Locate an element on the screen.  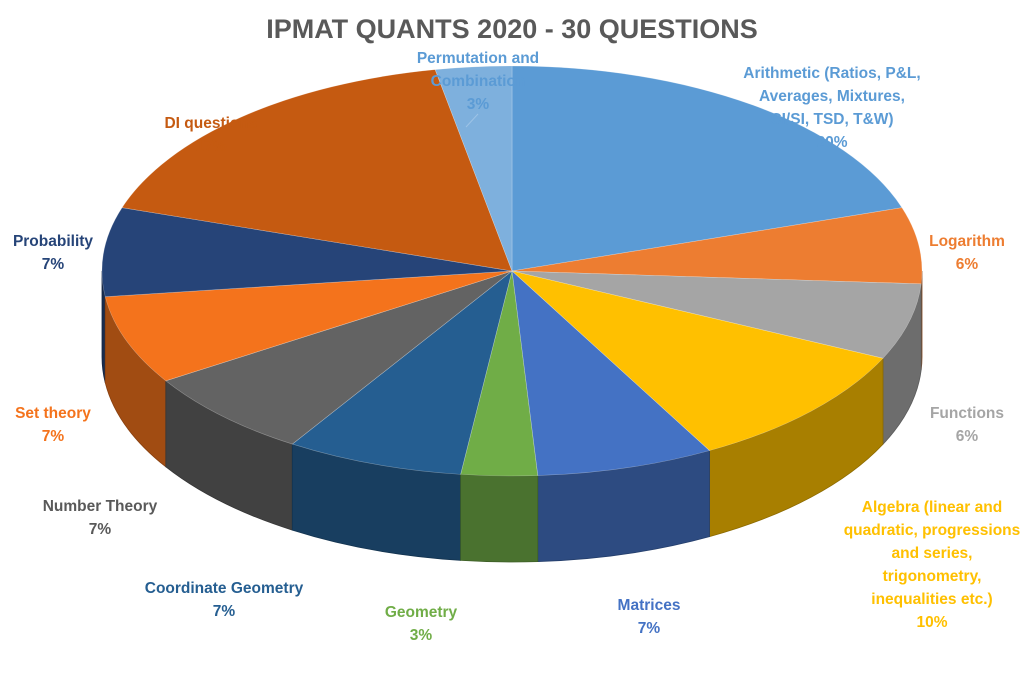
slice-value-9: 7% is located at coordinates (53, 436).